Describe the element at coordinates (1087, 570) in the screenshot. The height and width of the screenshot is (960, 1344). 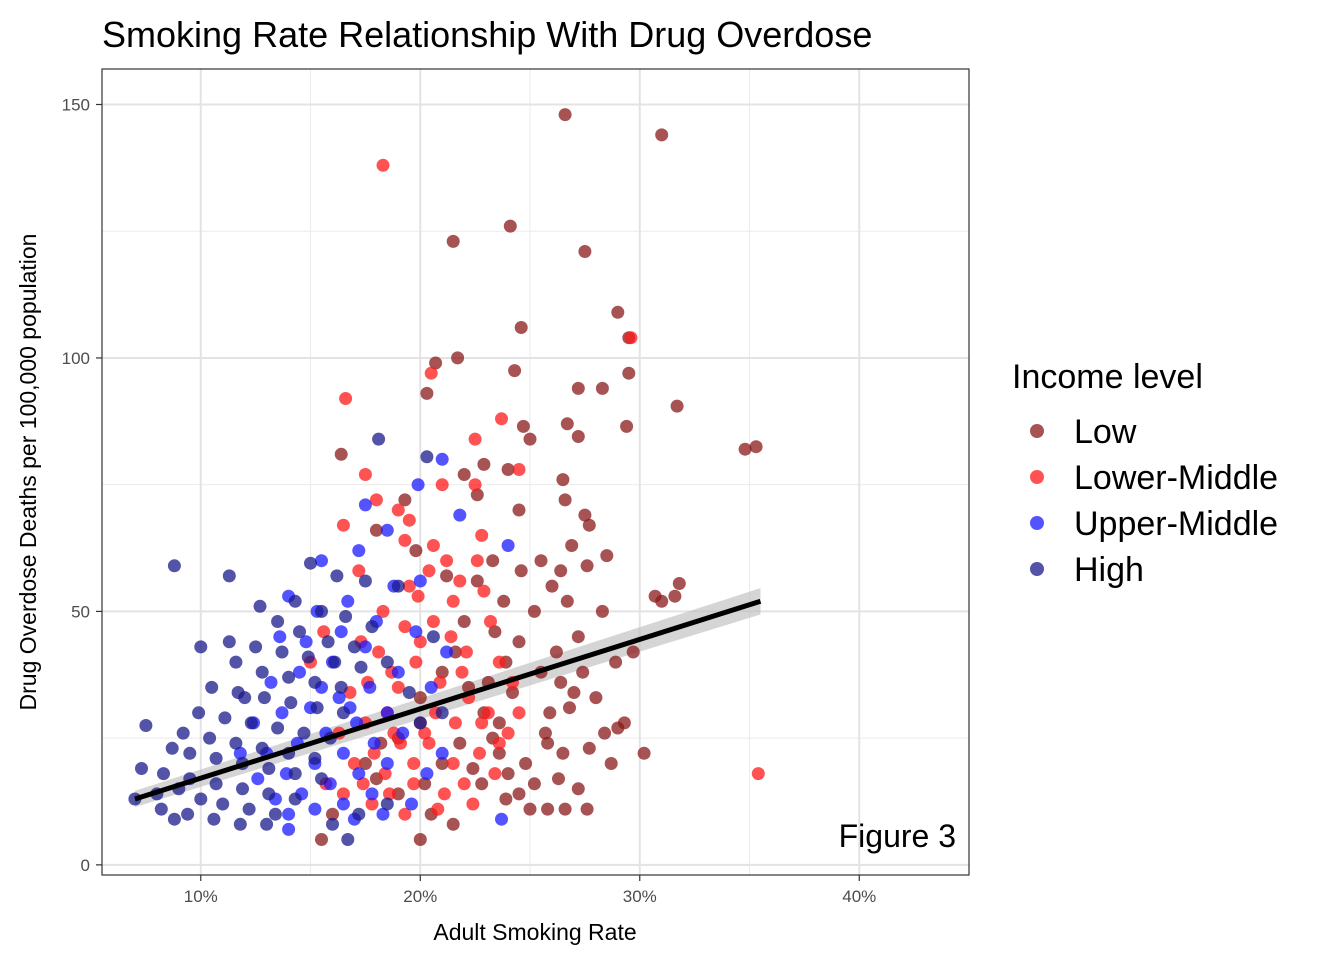
I see `legend-item-high: High` at that location.